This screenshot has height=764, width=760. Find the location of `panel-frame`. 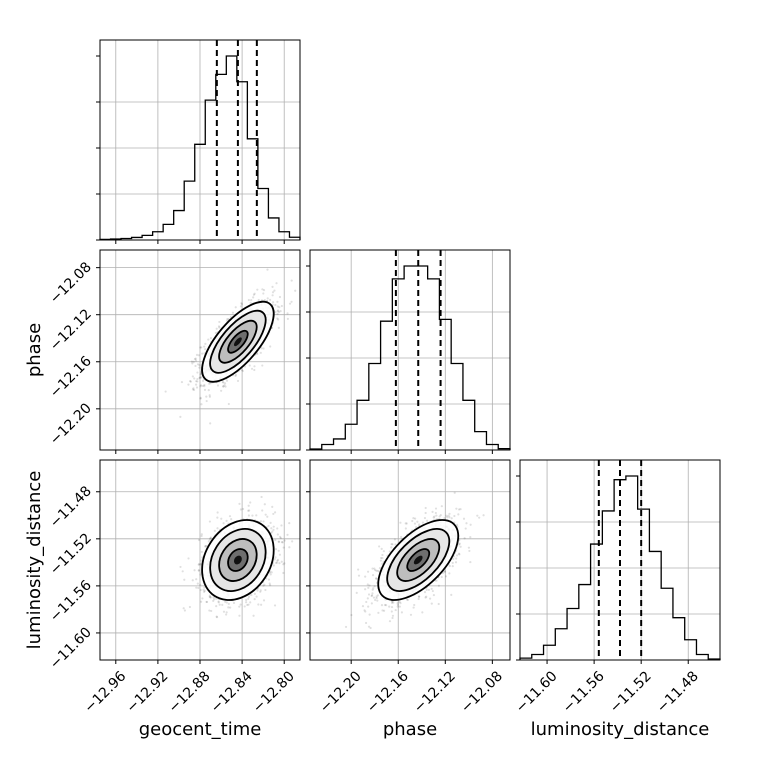

panel-frame is located at coordinates (410, 560).